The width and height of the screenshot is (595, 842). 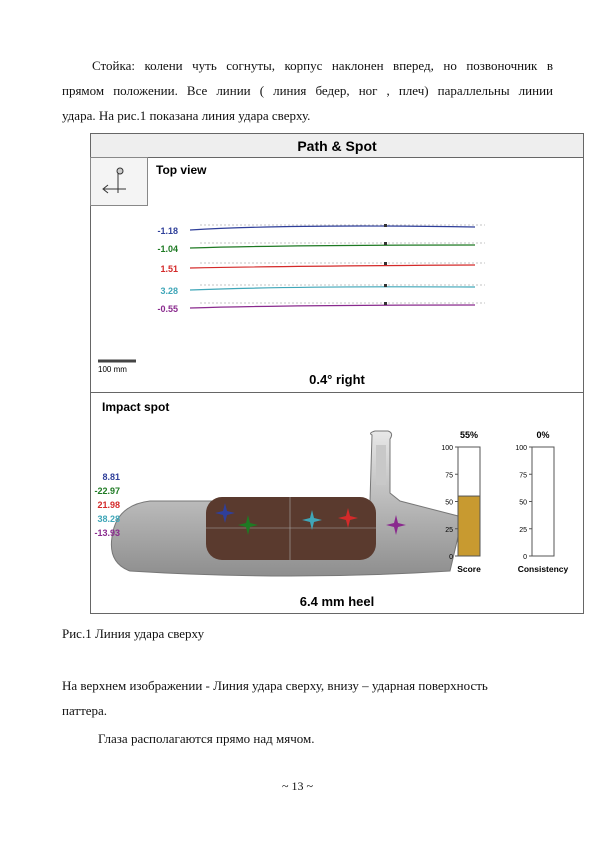 I want to click on impact-result: 6.4 mm heel, so click(x=337, y=601).